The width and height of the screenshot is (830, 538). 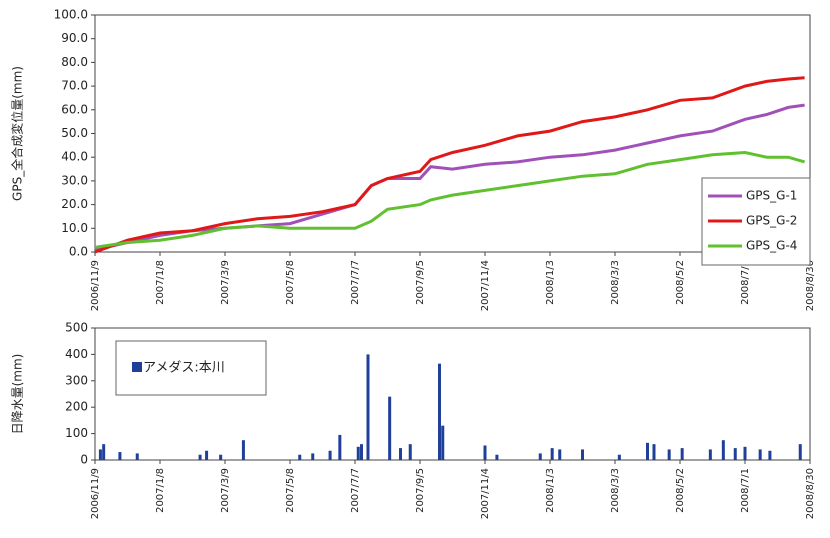 What do you see at coordinates (771, 196) in the screenshot?
I see `legend-label: GPS_G-1` at bounding box center [771, 196].